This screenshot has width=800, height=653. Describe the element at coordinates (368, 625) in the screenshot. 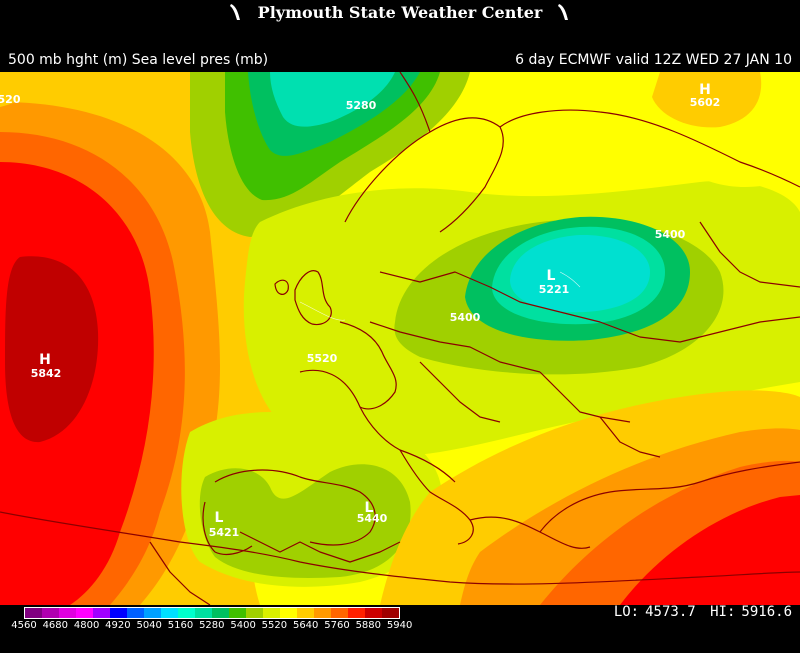

I see `color-scale-tick-label: 5880` at that location.